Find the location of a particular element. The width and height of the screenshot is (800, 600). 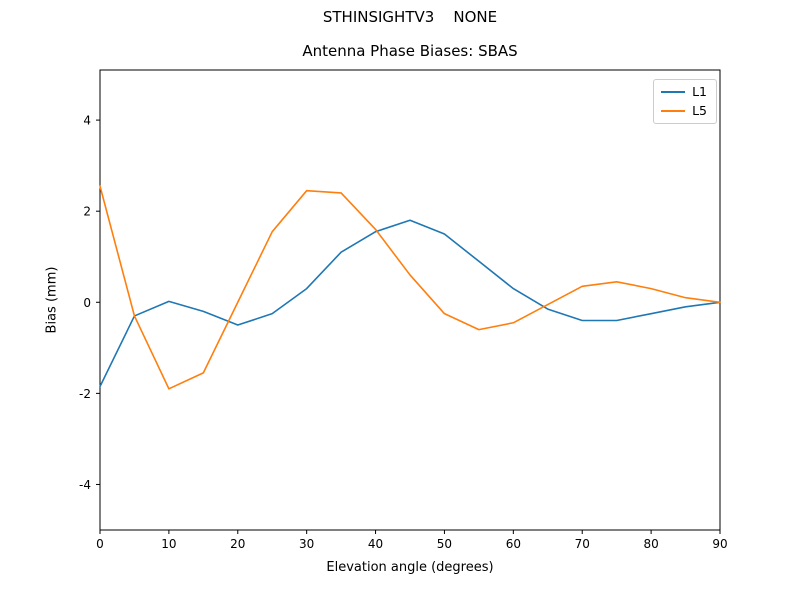

y-tick-label: 2 is located at coordinates (87, 212).